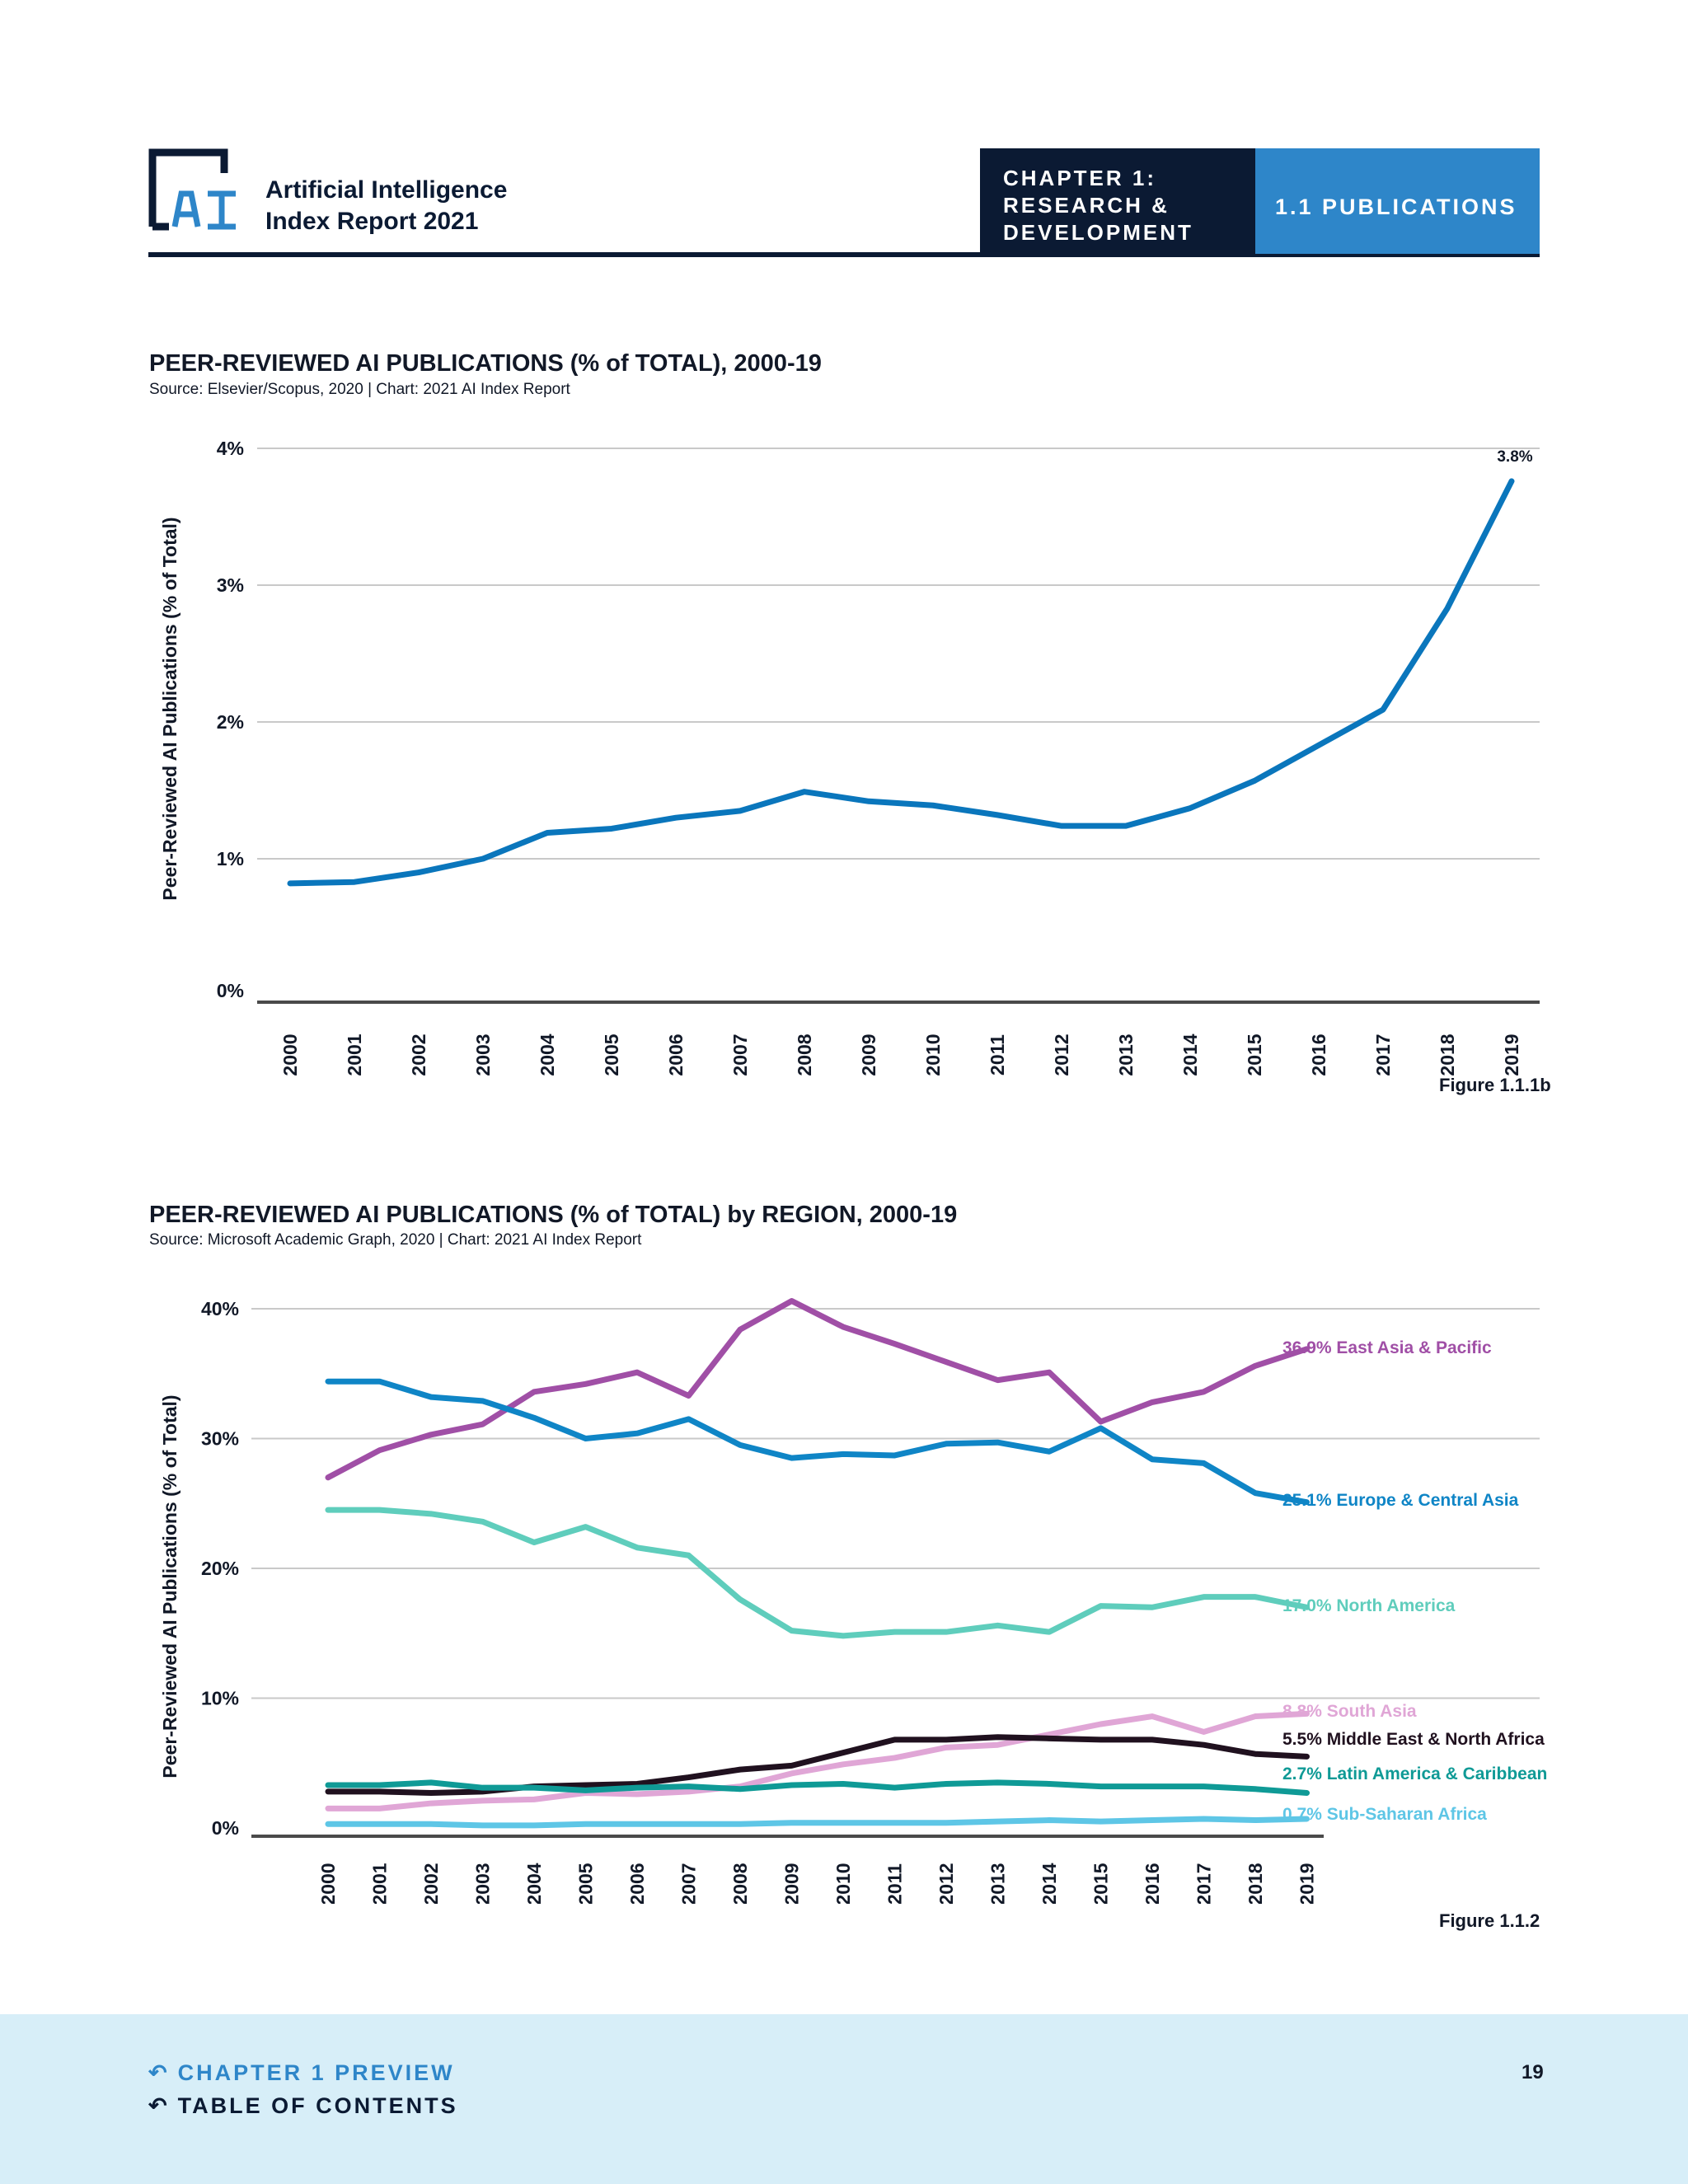 The width and height of the screenshot is (1688, 2184). What do you see at coordinates (1384, 1814) in the screenshot?
I see `series-end-label: 0.7% Sub-Saharan Africa` at bounding box center [1384, 1814].